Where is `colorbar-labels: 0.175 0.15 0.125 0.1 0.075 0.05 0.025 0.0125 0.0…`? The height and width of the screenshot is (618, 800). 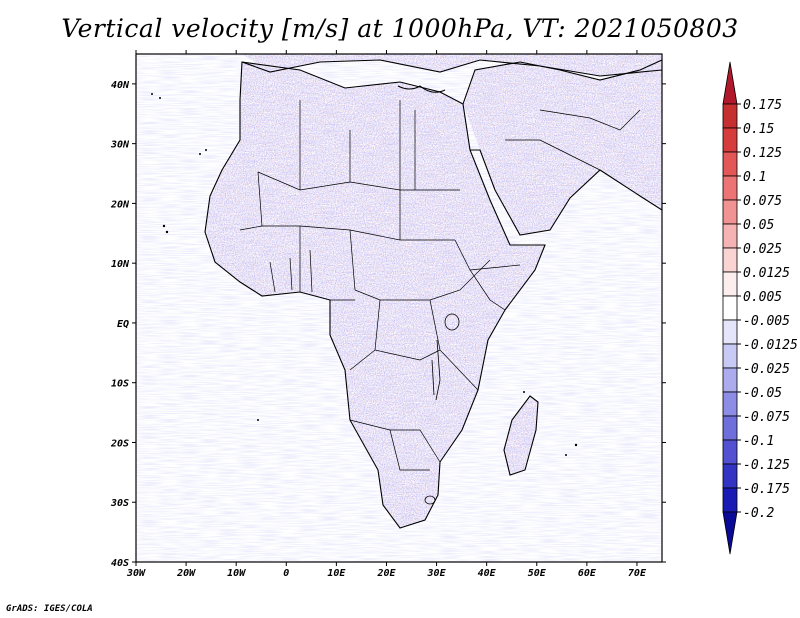 colorbar-labels: 0.175 0.15 0.125 0.1 0.075 0.05 0.025 0.0125 0.0… is located at coordinates (770, 309).